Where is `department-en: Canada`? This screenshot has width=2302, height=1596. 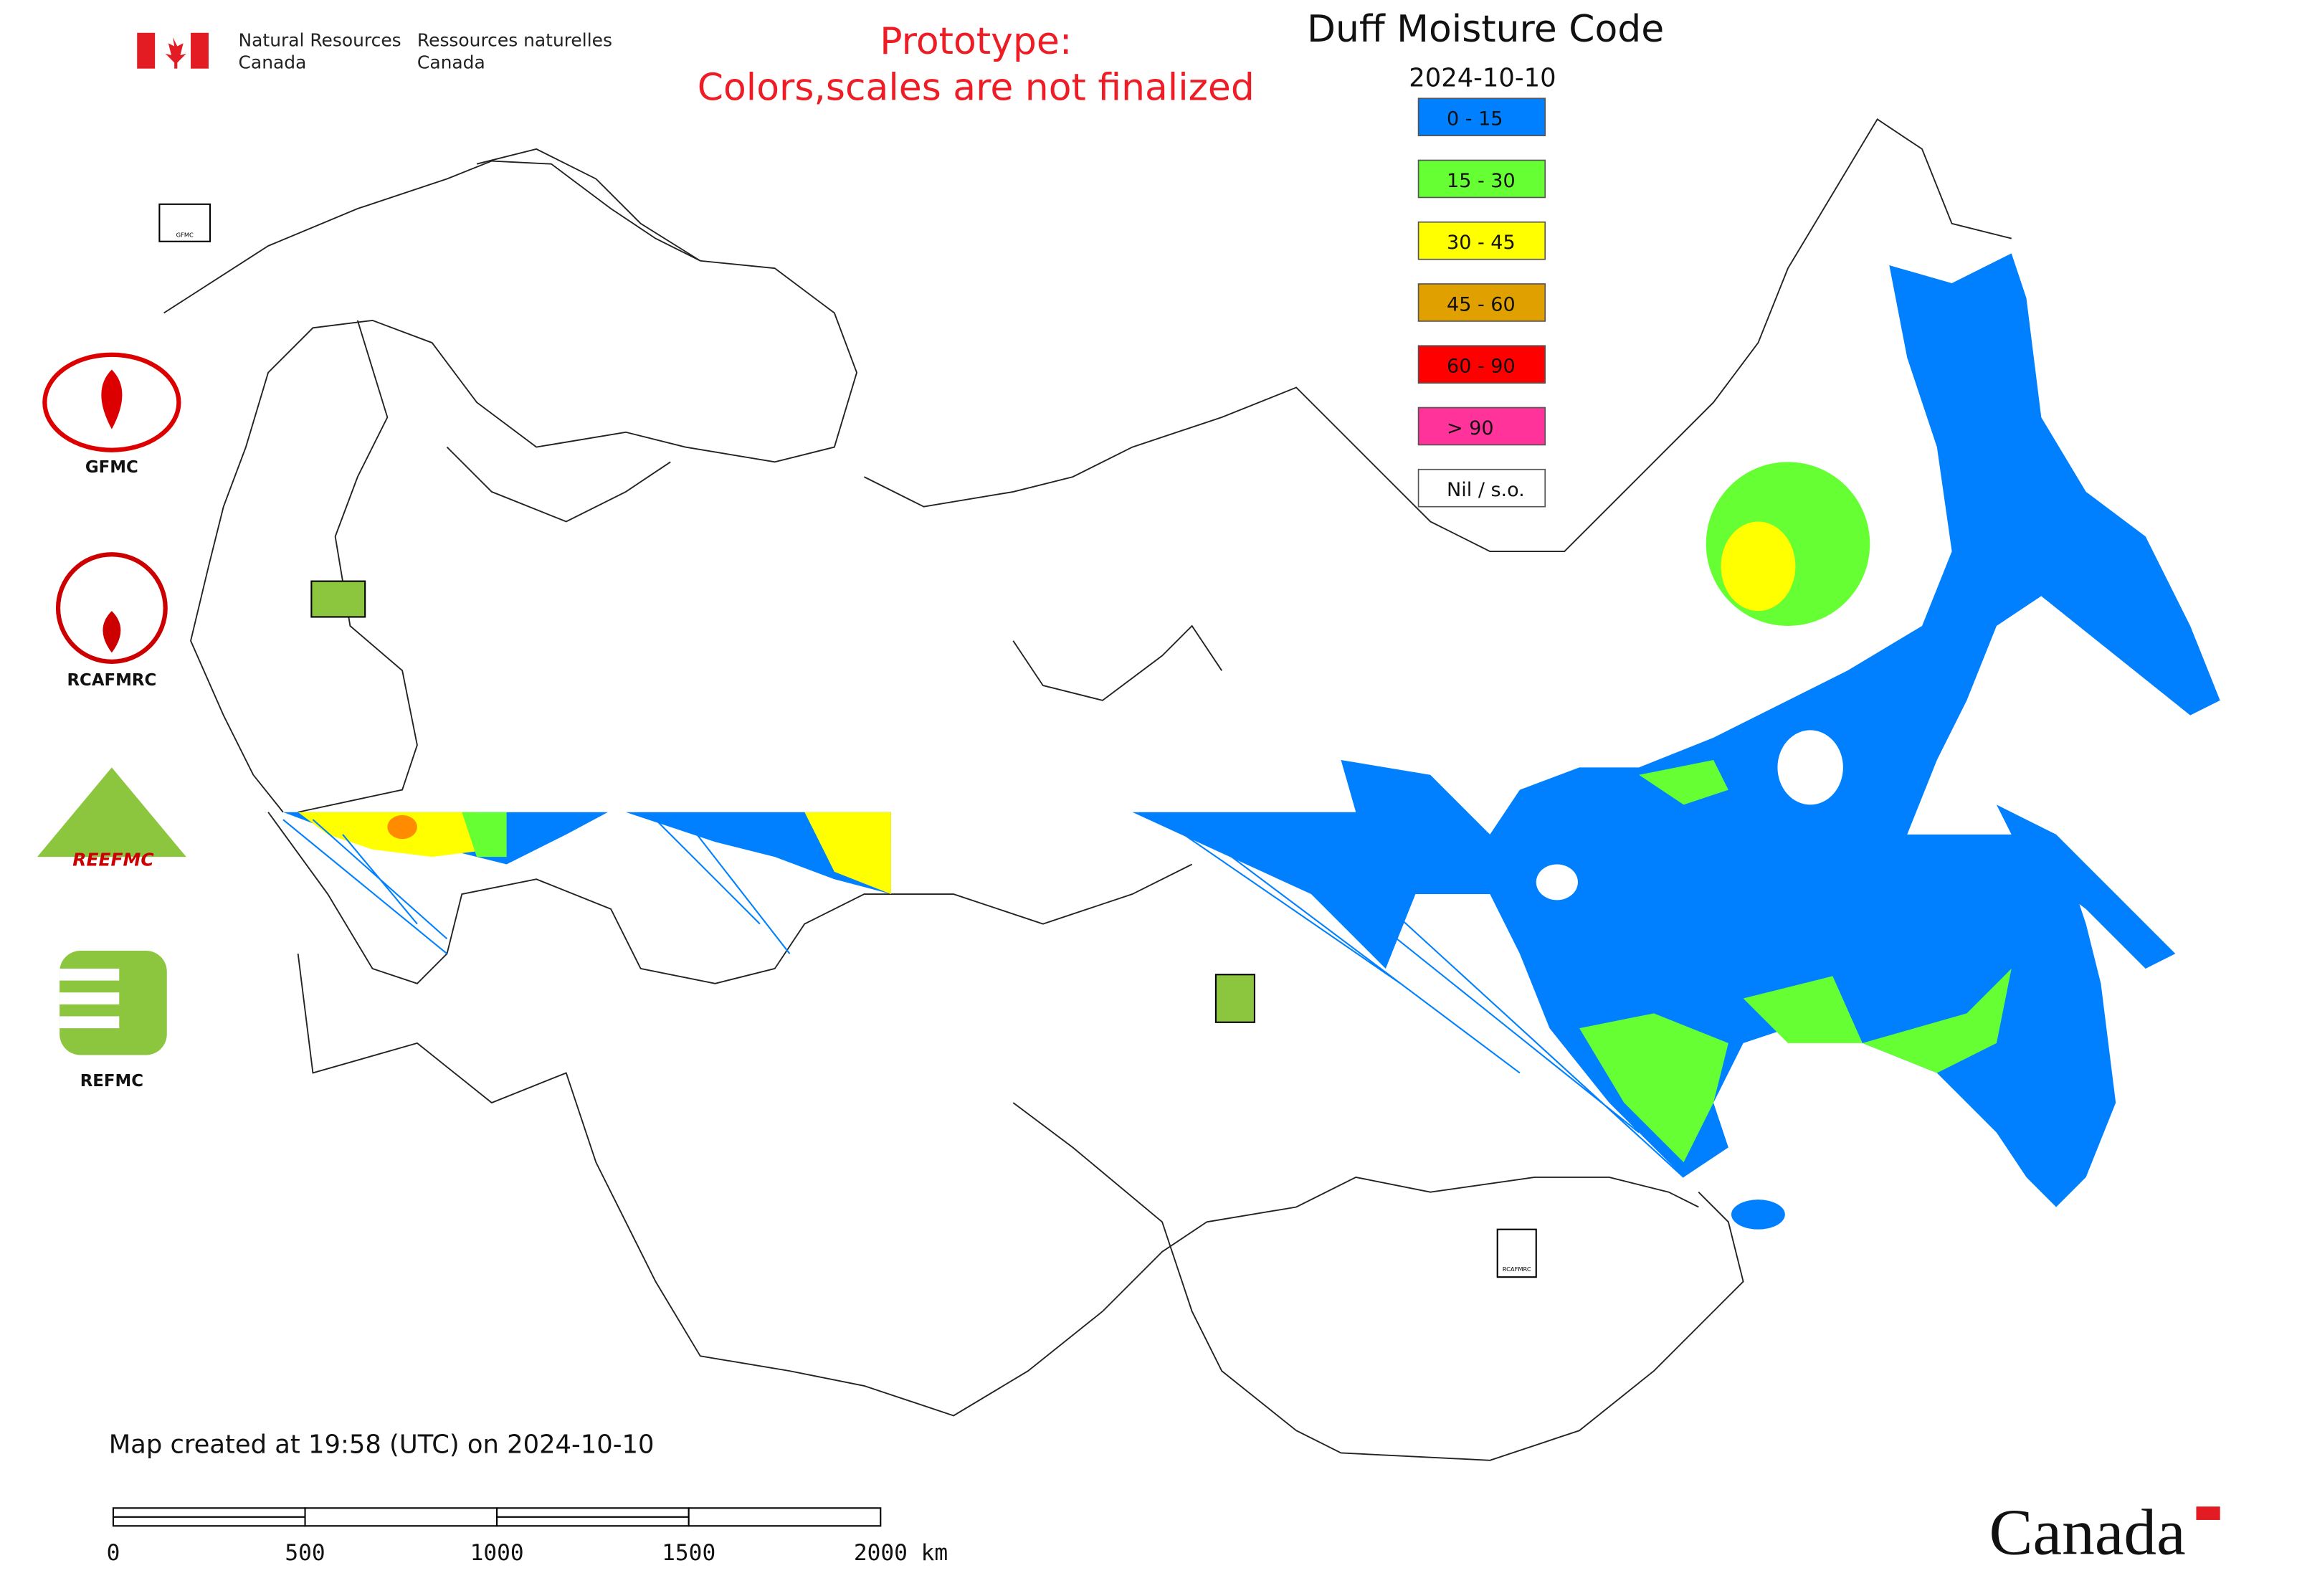 department-en: Canada is located at coordinates (273, 62).